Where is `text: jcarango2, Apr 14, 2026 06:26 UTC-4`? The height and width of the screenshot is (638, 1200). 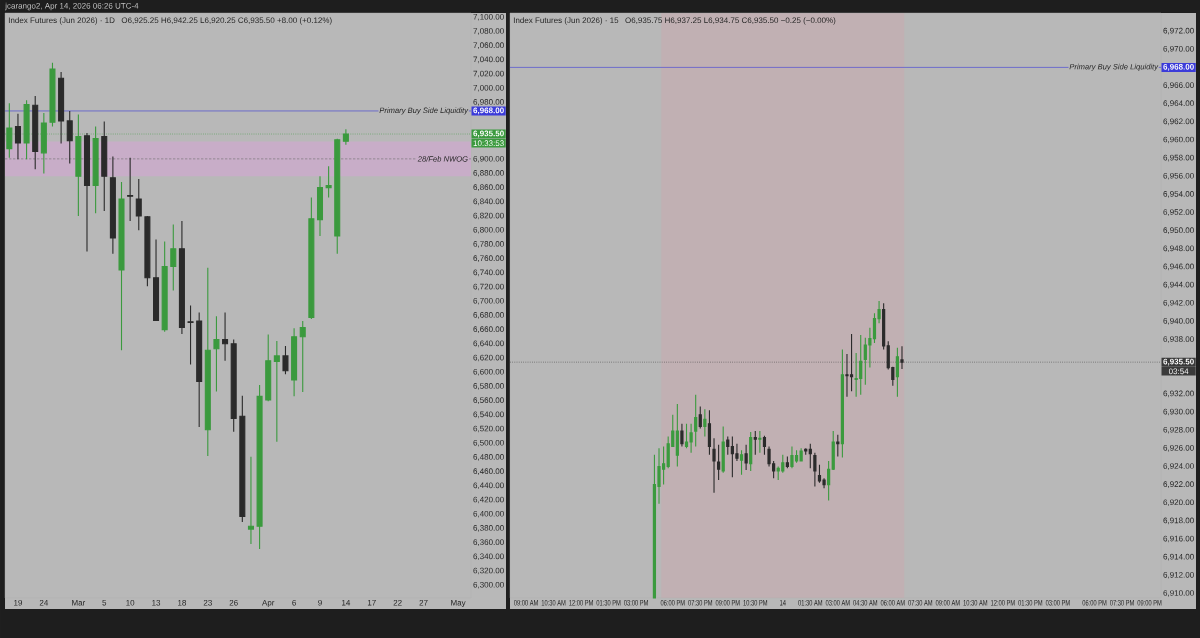
text: jcarango2, Apr 14, 2026 06:26 UTC-4 is located at coordinates (72, 6).